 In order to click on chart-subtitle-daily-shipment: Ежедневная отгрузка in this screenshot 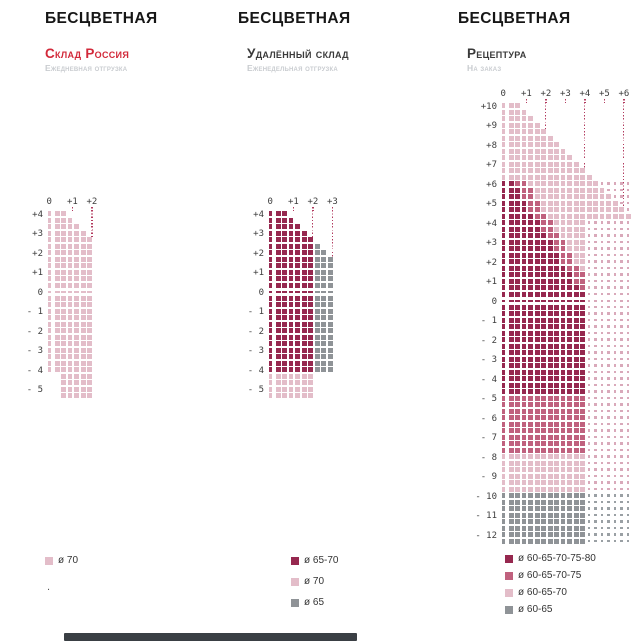, I will do `click(86, 68)`.